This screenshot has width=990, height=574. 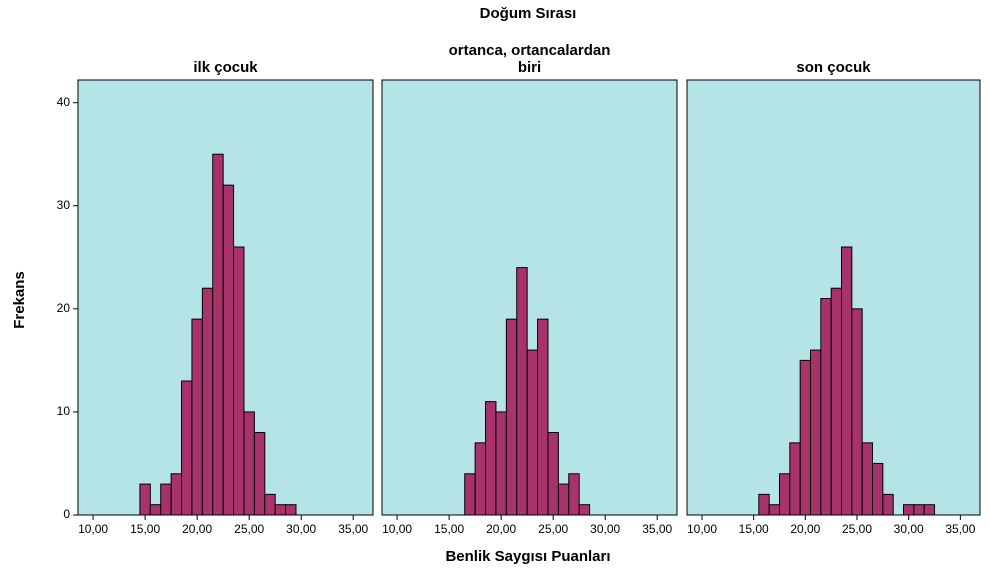 I want to click on x-axis-label: Benlik Saygısı Puanları, so click(x=527, y=556).